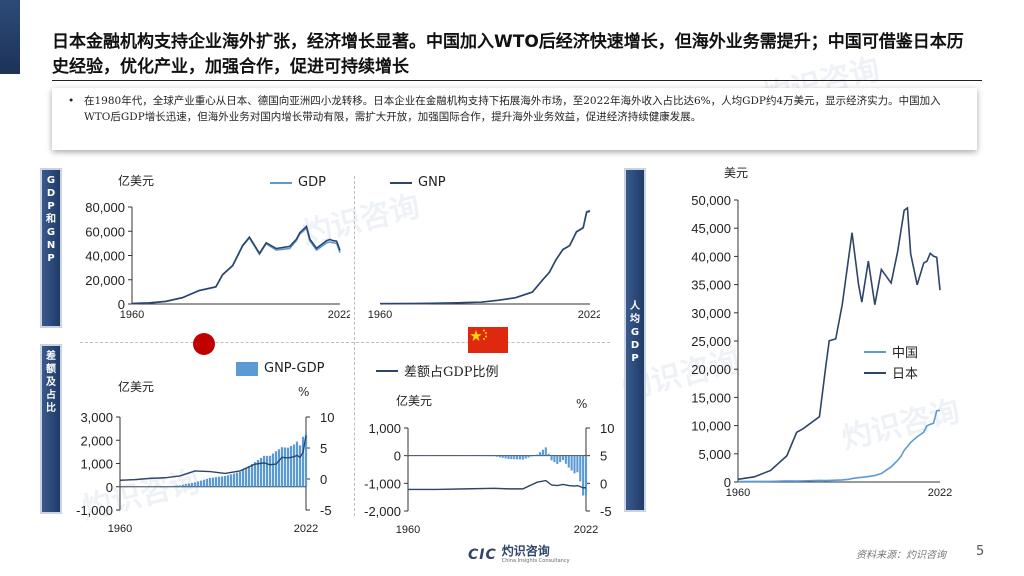 The image size is (1024, 576). What do you see at coordinates (96, 417) in the screenshot?
I see `y-tick-label-left: 3,000` at bounding box center [96, 417].